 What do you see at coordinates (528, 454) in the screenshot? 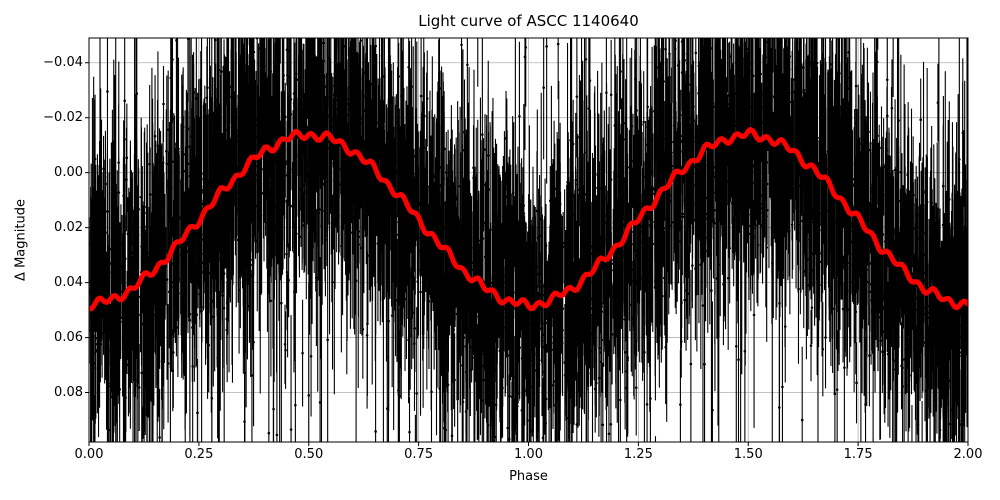
I see `x-tick-label: 1.00` at bounding box center [528, 454].